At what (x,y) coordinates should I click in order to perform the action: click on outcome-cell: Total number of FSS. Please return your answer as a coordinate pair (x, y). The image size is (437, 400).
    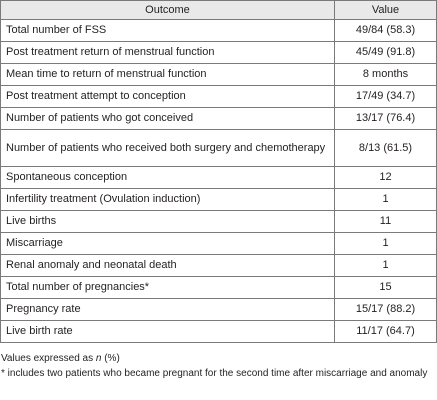
    Looking at the image, I should click on (167, 30).